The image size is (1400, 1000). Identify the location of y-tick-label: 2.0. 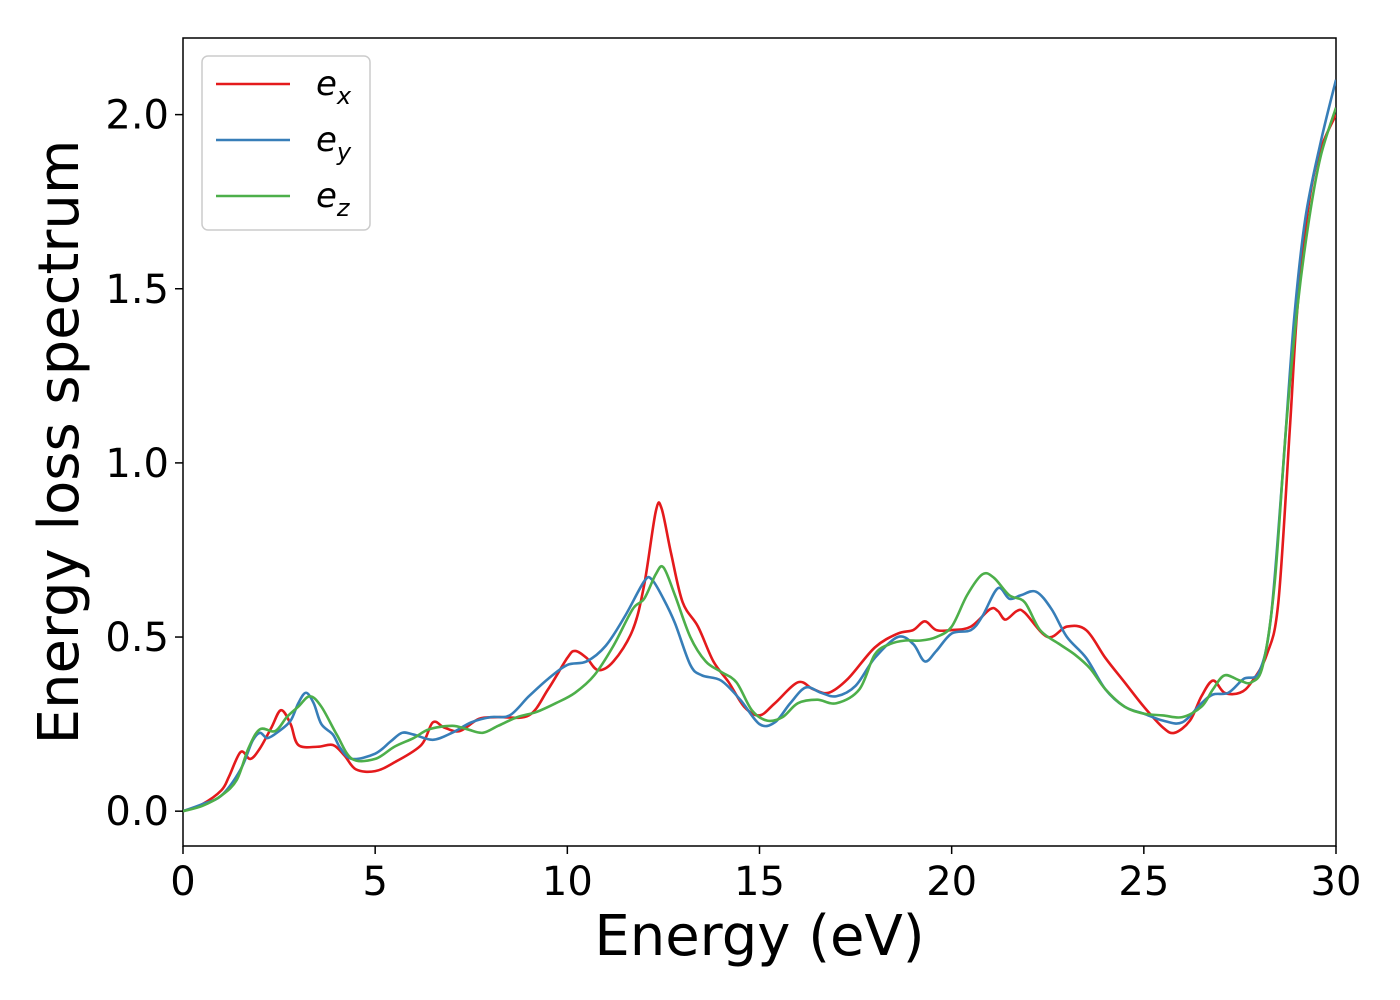
(137, 116).